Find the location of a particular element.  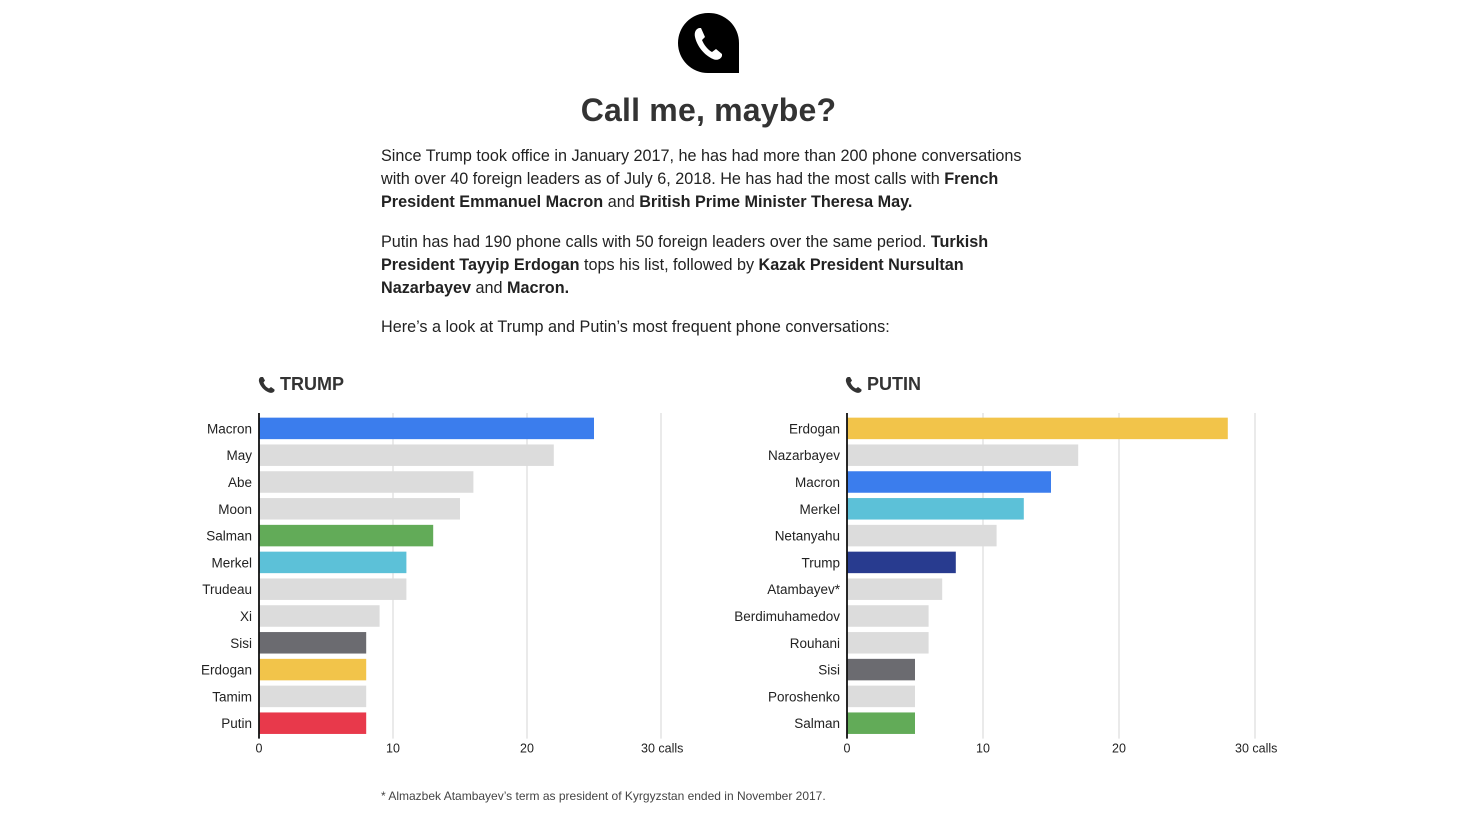

putin-category-label: Merkel is located at coordinates (819, 509).